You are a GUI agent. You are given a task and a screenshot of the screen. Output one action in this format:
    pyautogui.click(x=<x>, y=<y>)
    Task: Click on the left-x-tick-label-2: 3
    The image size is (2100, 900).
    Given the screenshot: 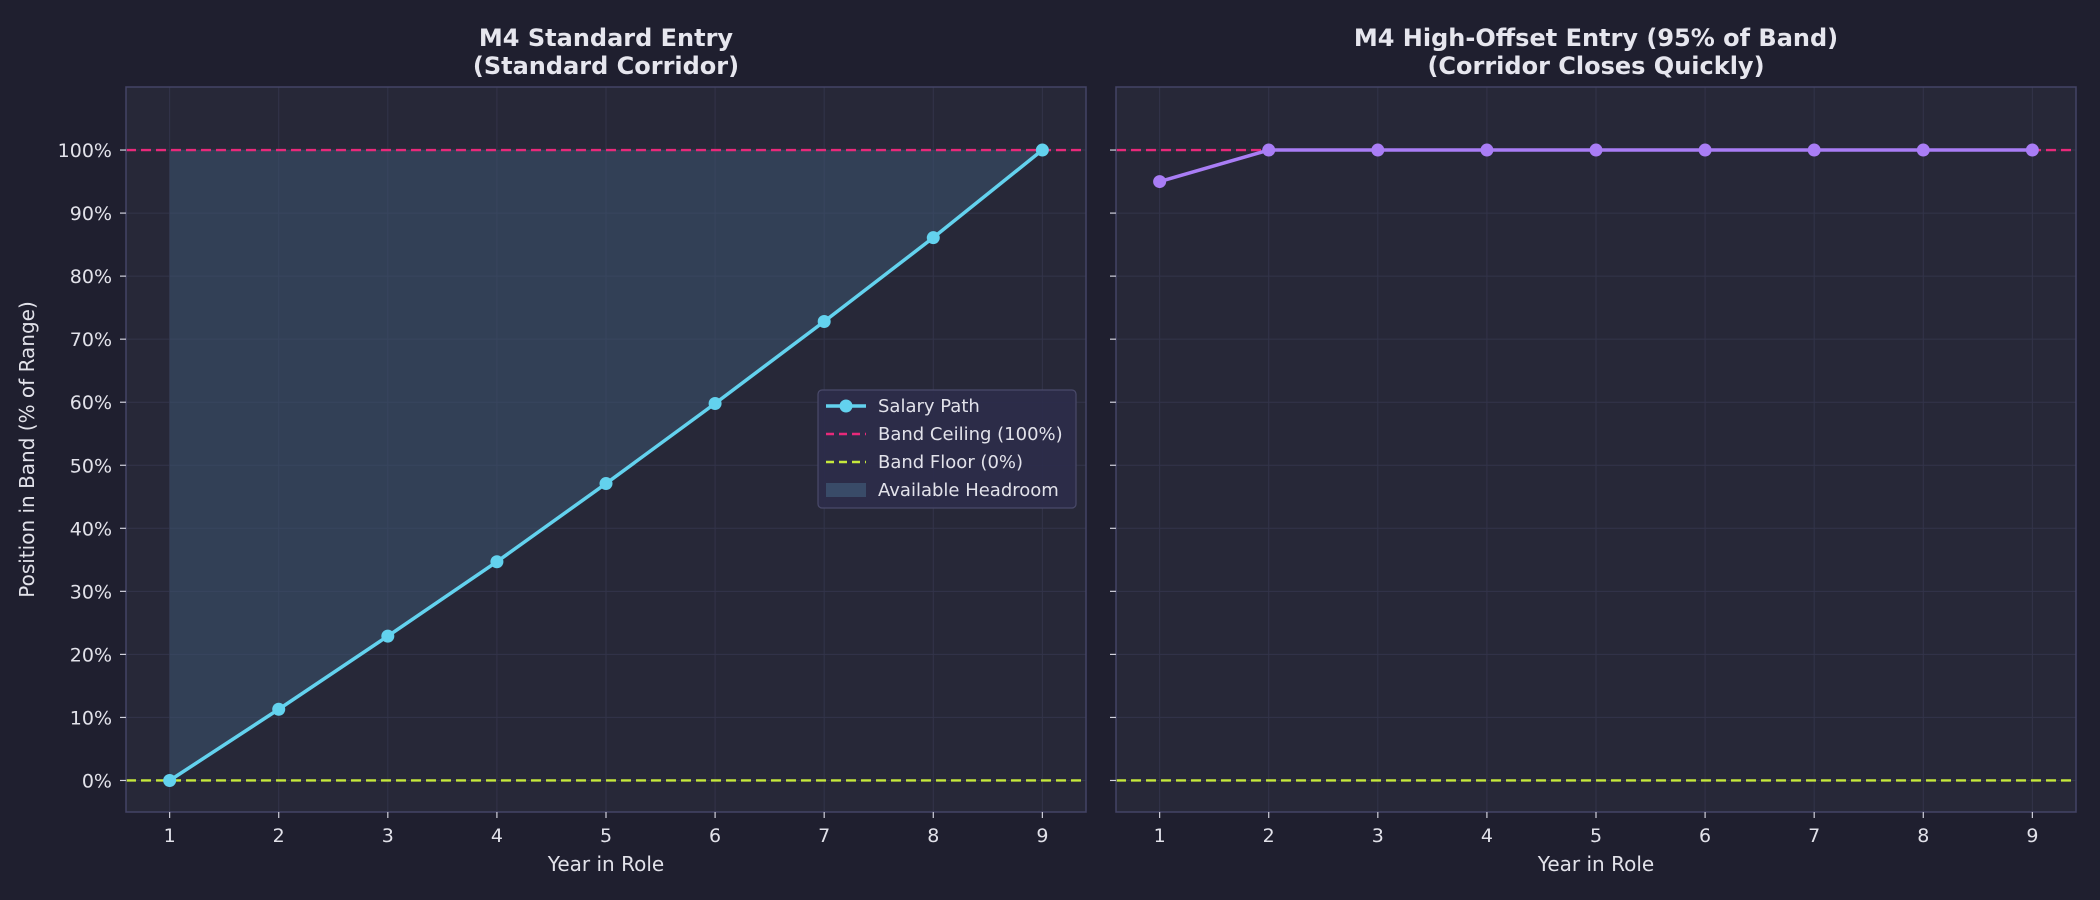 What is the action you would take?
    pyautogui.click(x=388, y=836)
    